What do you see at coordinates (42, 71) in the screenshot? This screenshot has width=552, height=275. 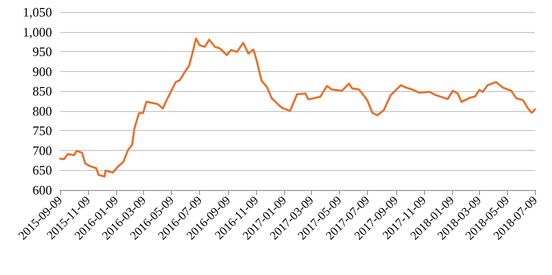 I see `y-tick-label: 900` at bounding box center [42, 71].